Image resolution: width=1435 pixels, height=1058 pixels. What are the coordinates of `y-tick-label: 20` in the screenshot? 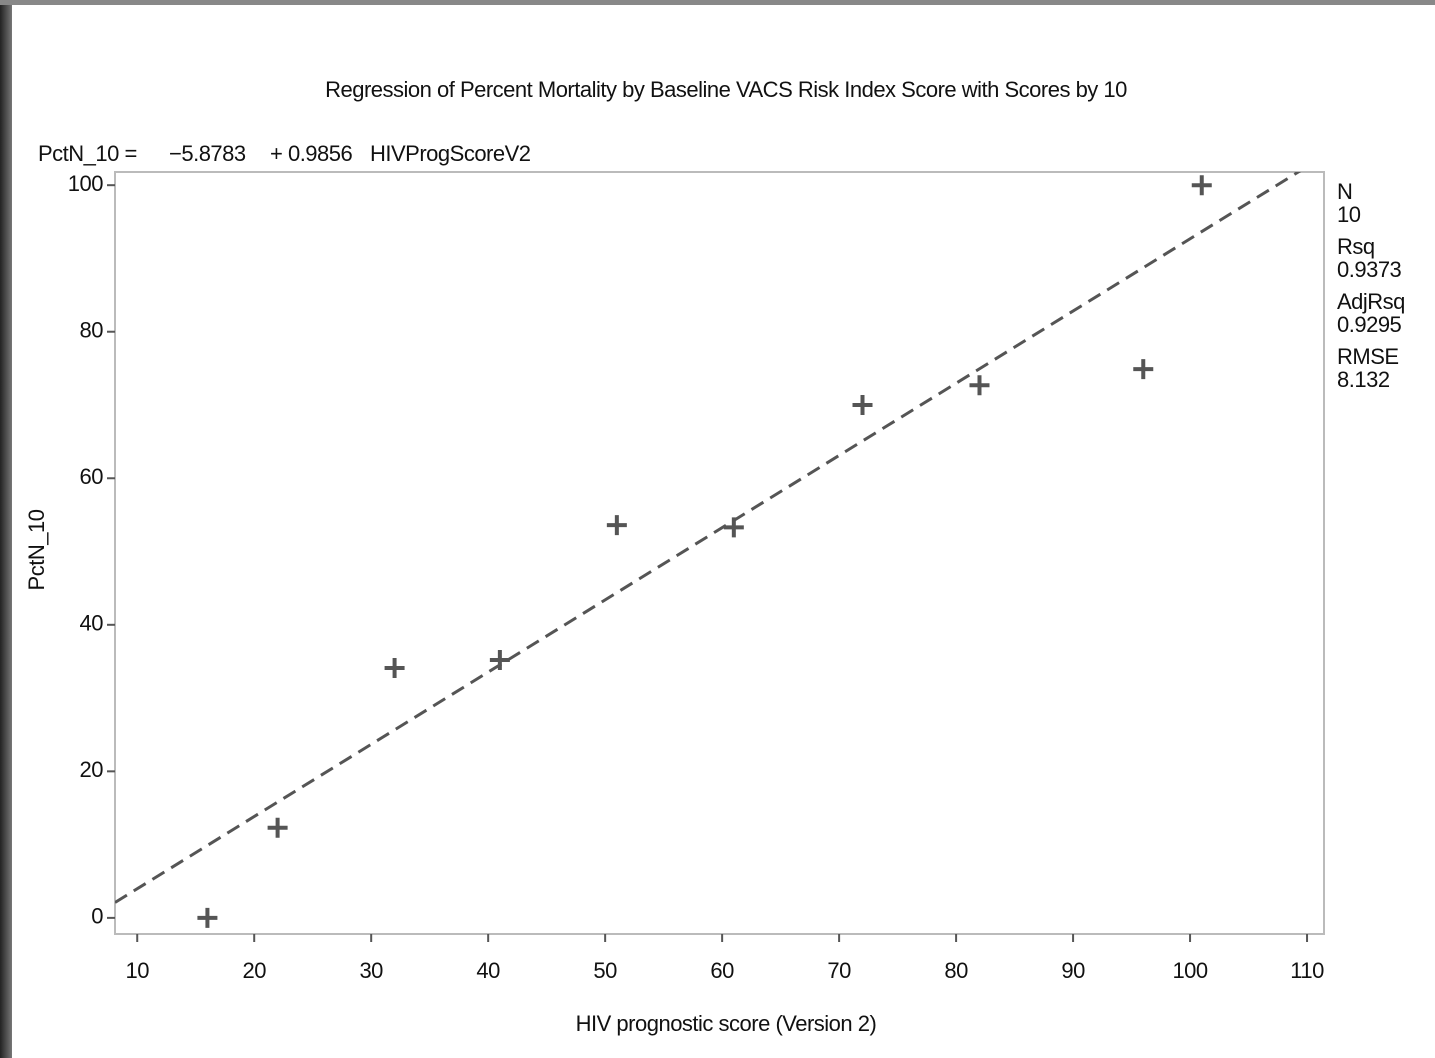 It's located at (92, 769).